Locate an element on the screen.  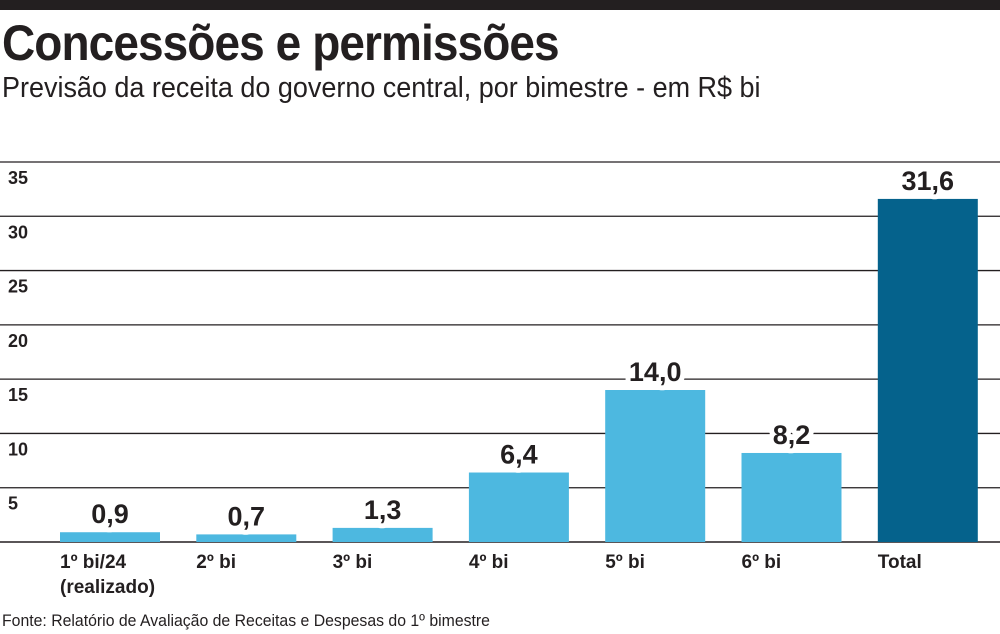
y-tick-label: 25 is located at coordinates (18, 287).